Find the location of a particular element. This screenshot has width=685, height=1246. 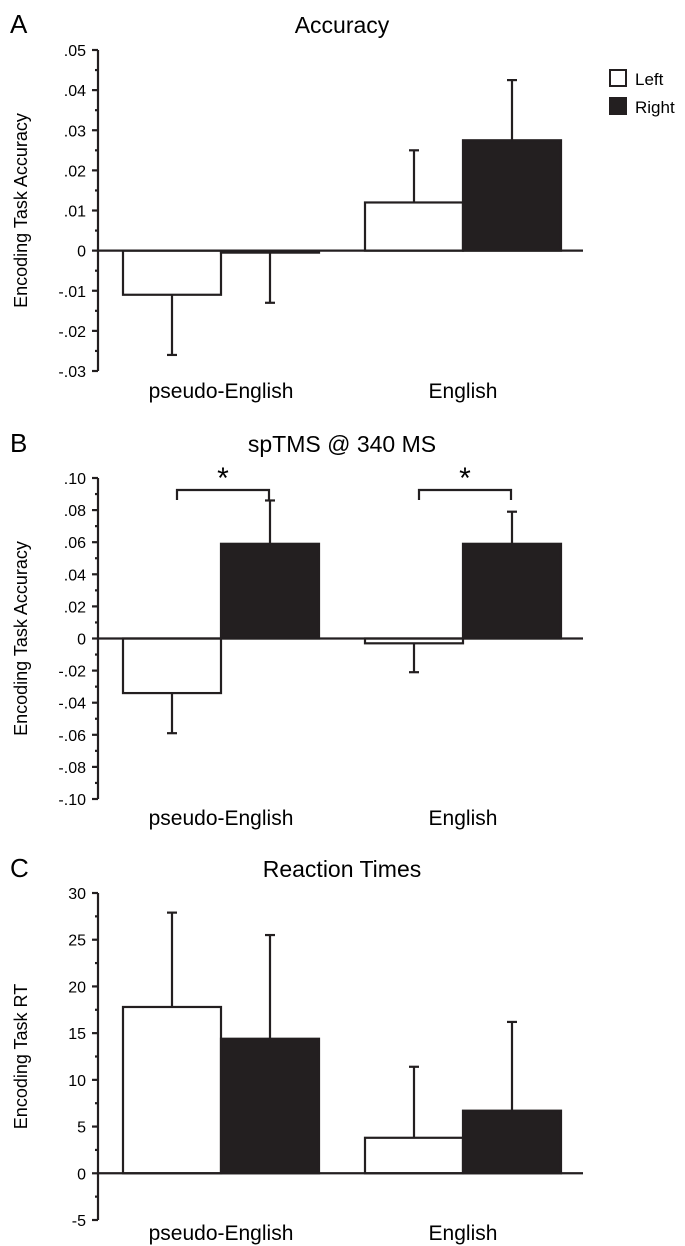

y-tick-label: 20 is located at coordinates (77, 987).